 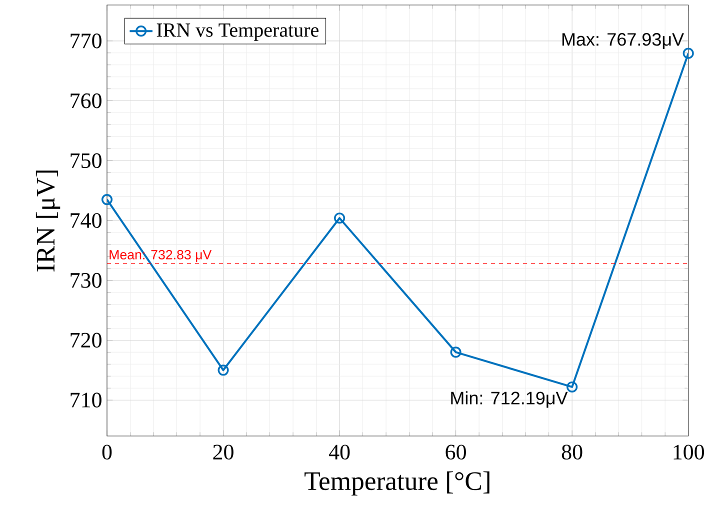 I want to click on y-tick-label: 760, so click(x=86, y=100).